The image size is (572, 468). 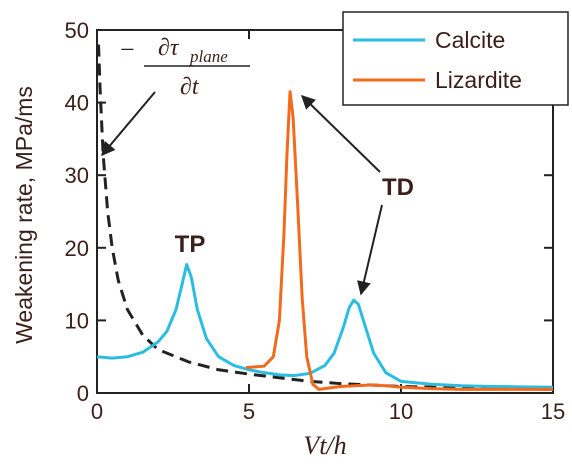 I want to click on subscript: plane, so click(x=208, y=56).